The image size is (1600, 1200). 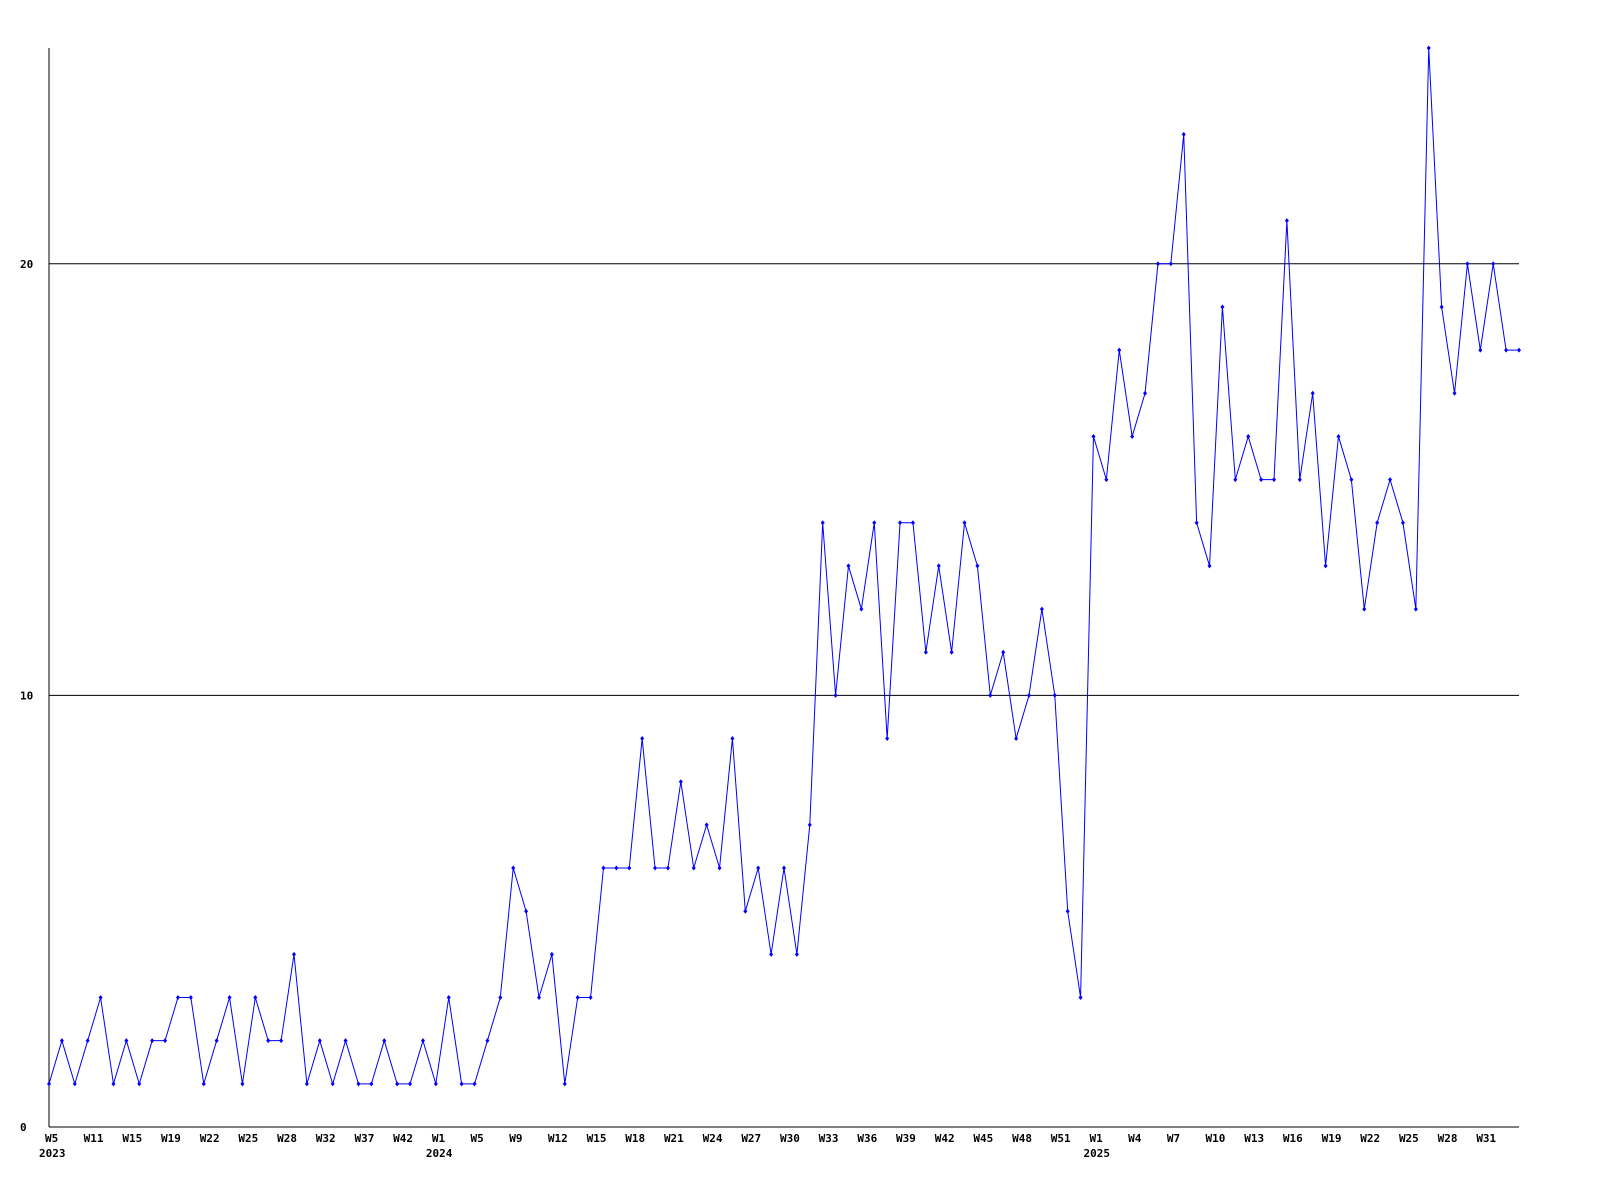 What do you see at coordinates (248, 1138) in the screenshot?
I see `x-tick-label: W25` at bounding box center [248, 1138].